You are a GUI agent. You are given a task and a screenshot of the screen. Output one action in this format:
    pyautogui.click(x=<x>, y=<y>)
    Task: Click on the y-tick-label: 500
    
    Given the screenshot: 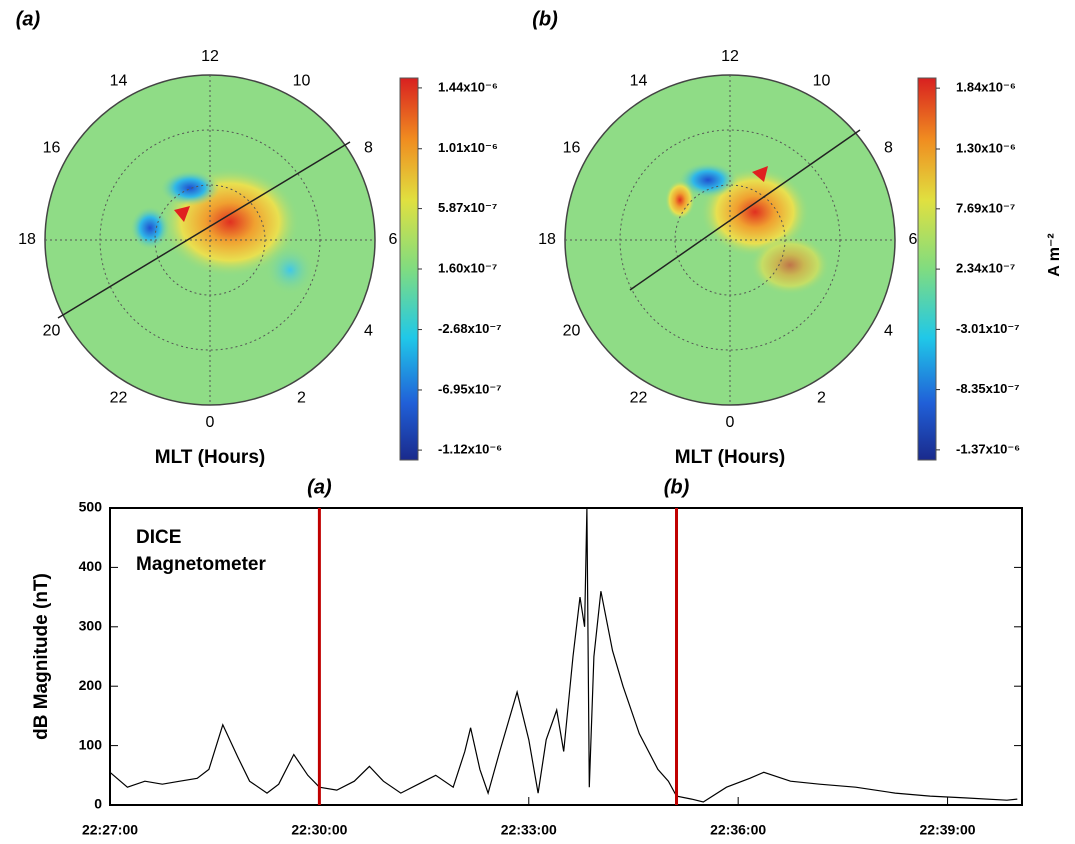 What is the action you would take?
    pyautogui.click(x=91, y=507)
    